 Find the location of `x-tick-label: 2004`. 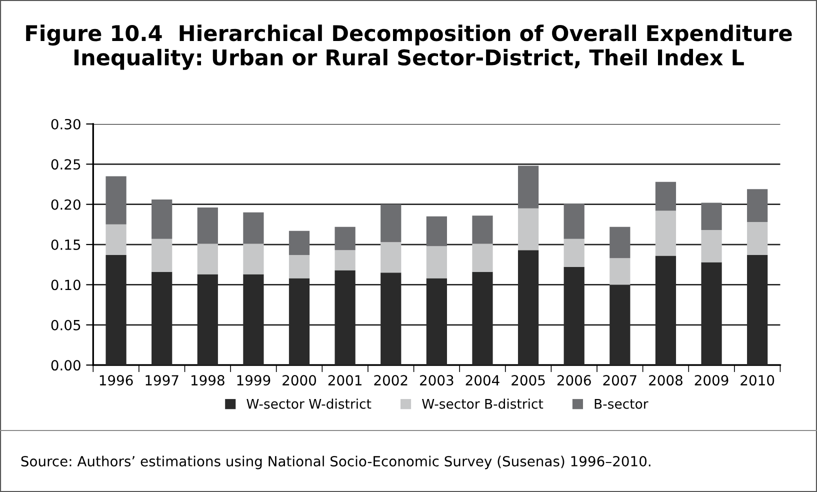

x-tick-label: 2004 is located at coordinates (483, 380).